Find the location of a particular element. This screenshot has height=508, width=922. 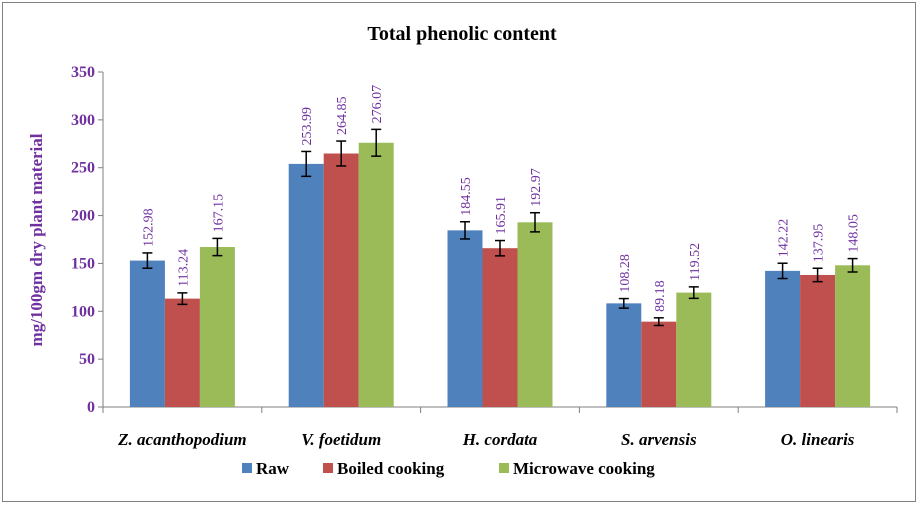

y-tick-label-7: 350 is located at coordinates (83, 72).